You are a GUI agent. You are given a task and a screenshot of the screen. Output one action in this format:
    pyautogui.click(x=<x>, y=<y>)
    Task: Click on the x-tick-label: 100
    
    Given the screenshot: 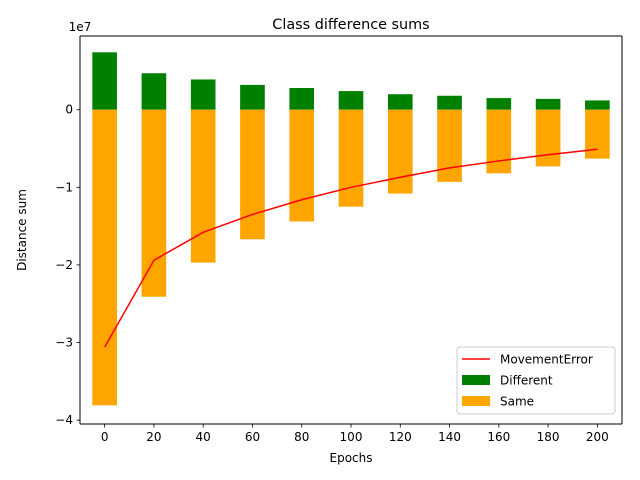 What is the action you would take?
    pyautogui.click(x=351, y=437)
    